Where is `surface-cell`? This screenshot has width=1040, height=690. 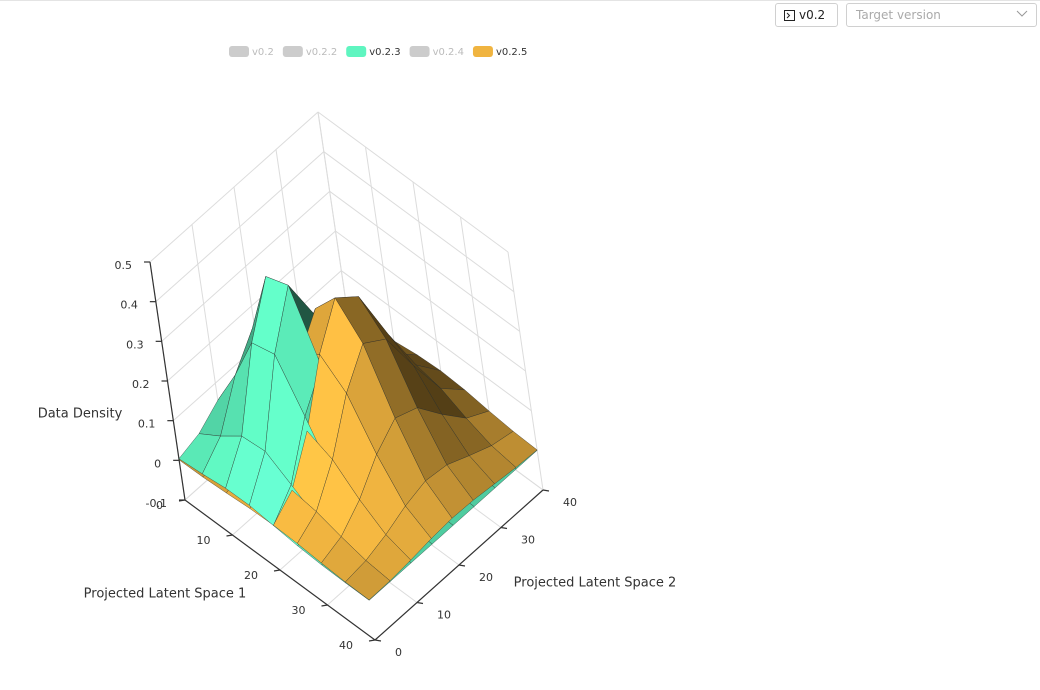
surface-cell is located at coordinates (367, 580).